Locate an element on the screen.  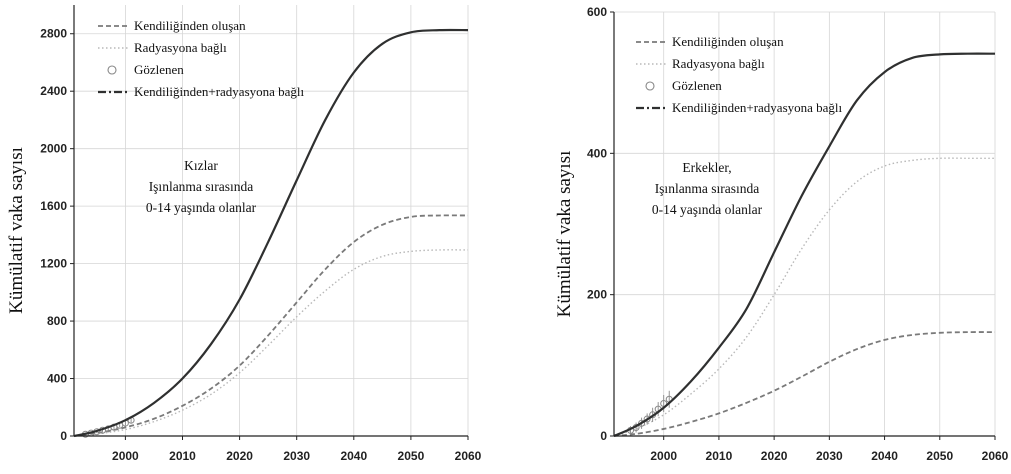
y-tick-label: 2000 is located at coordinates (53, 149).